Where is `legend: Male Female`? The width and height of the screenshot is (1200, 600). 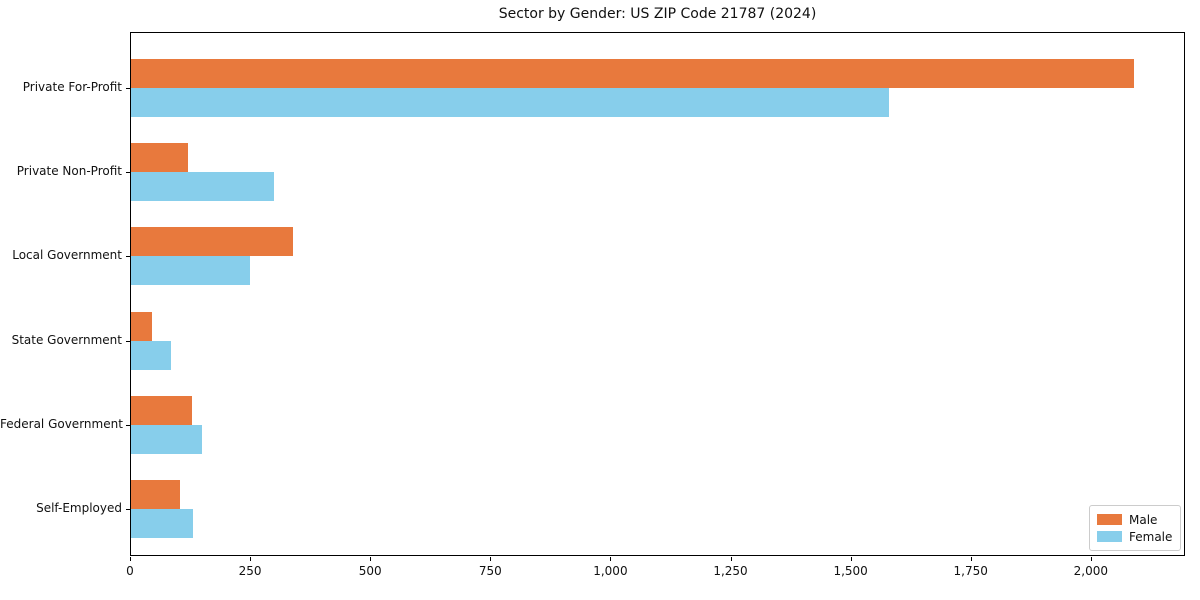 legend: Male Female is located at coordinates (1135, 528).